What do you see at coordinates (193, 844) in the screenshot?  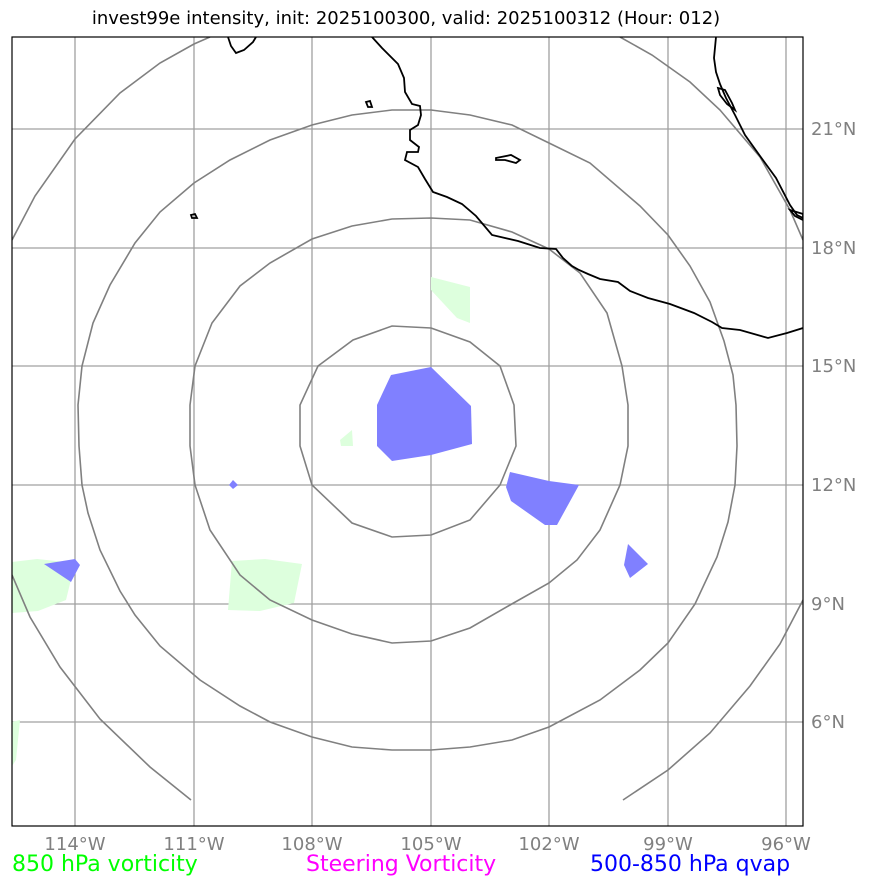 I see `lon-label: 111°W` at bounding box center [193, 844].